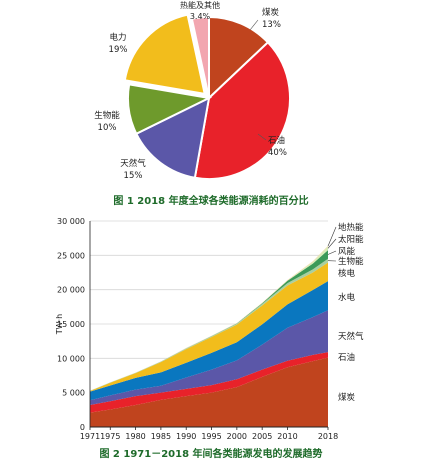 This screenshot has width=422, height=466. Describe the element at coordinates (276, 140) in the screenshot. I see `pie-label-name: 石油` at that location.